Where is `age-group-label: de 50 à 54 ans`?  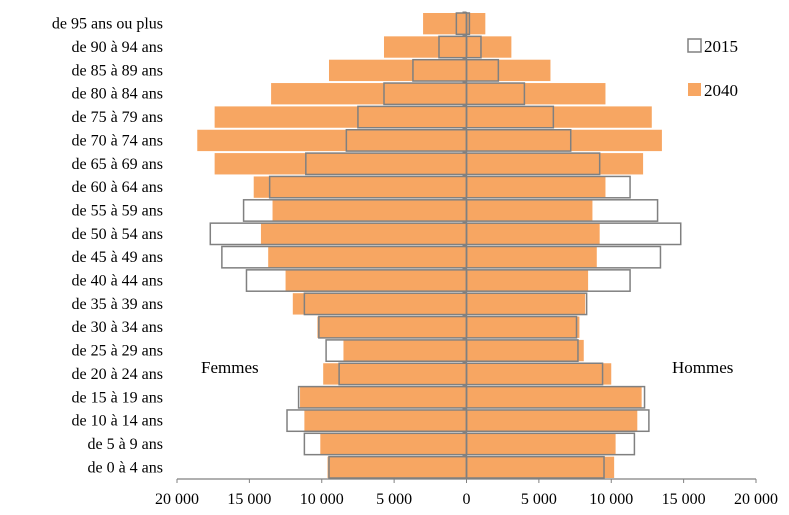 age-group-label: de 50 à 54 ans is located at coordinates (117, 234).